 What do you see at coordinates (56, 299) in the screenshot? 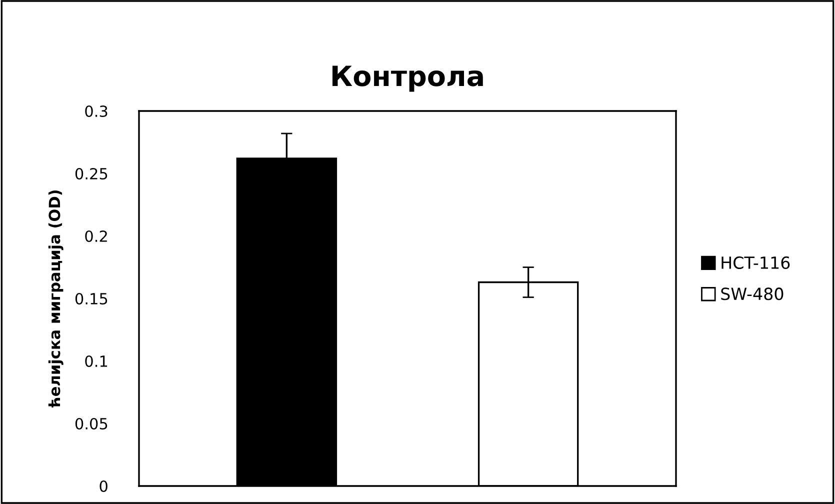
I see `y-axis-title: ћелијска миграција (OD)` at bounding box center [56, 299].